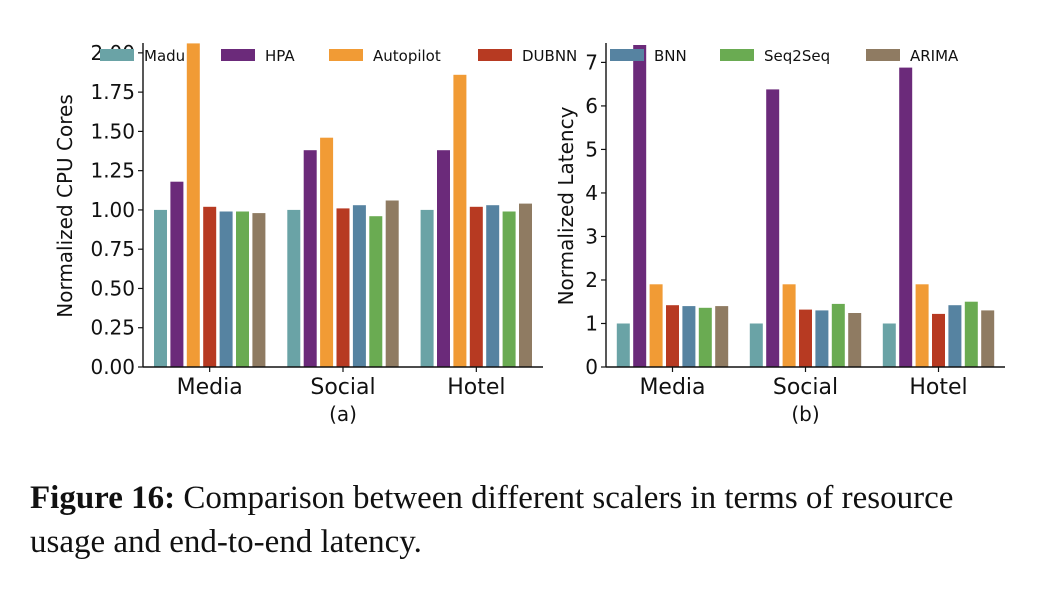  What do you see at coordinates (797, 56) in the screenshot?
I see `legend-label: Seq2Seq` at bounding box center [797, 56].